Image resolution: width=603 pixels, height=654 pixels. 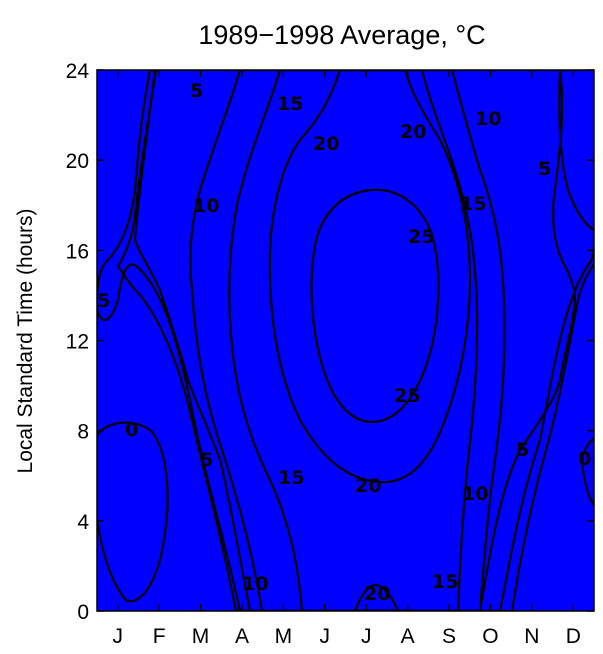 I want to click on x-tick-label: N, so click(x=531, y=636).